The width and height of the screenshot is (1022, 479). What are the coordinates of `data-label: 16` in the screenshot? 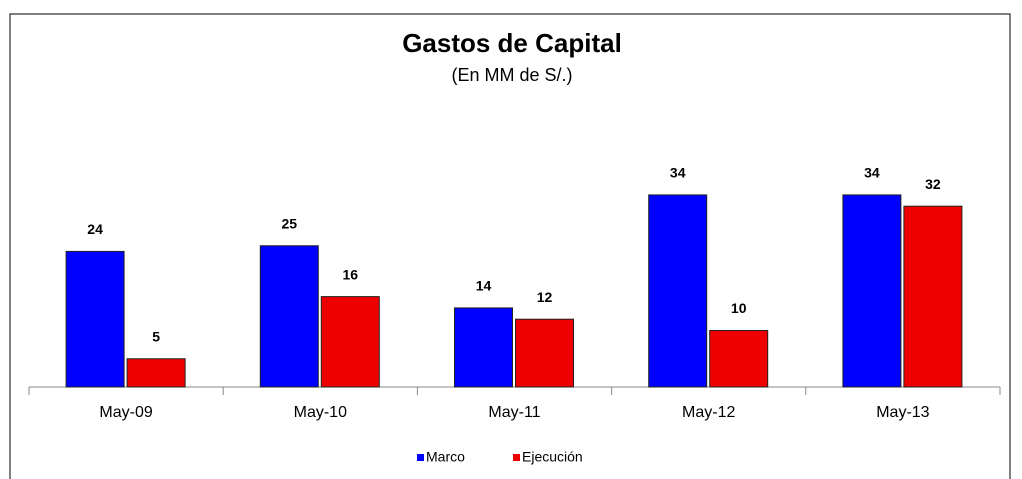 It's located at (351, 274).